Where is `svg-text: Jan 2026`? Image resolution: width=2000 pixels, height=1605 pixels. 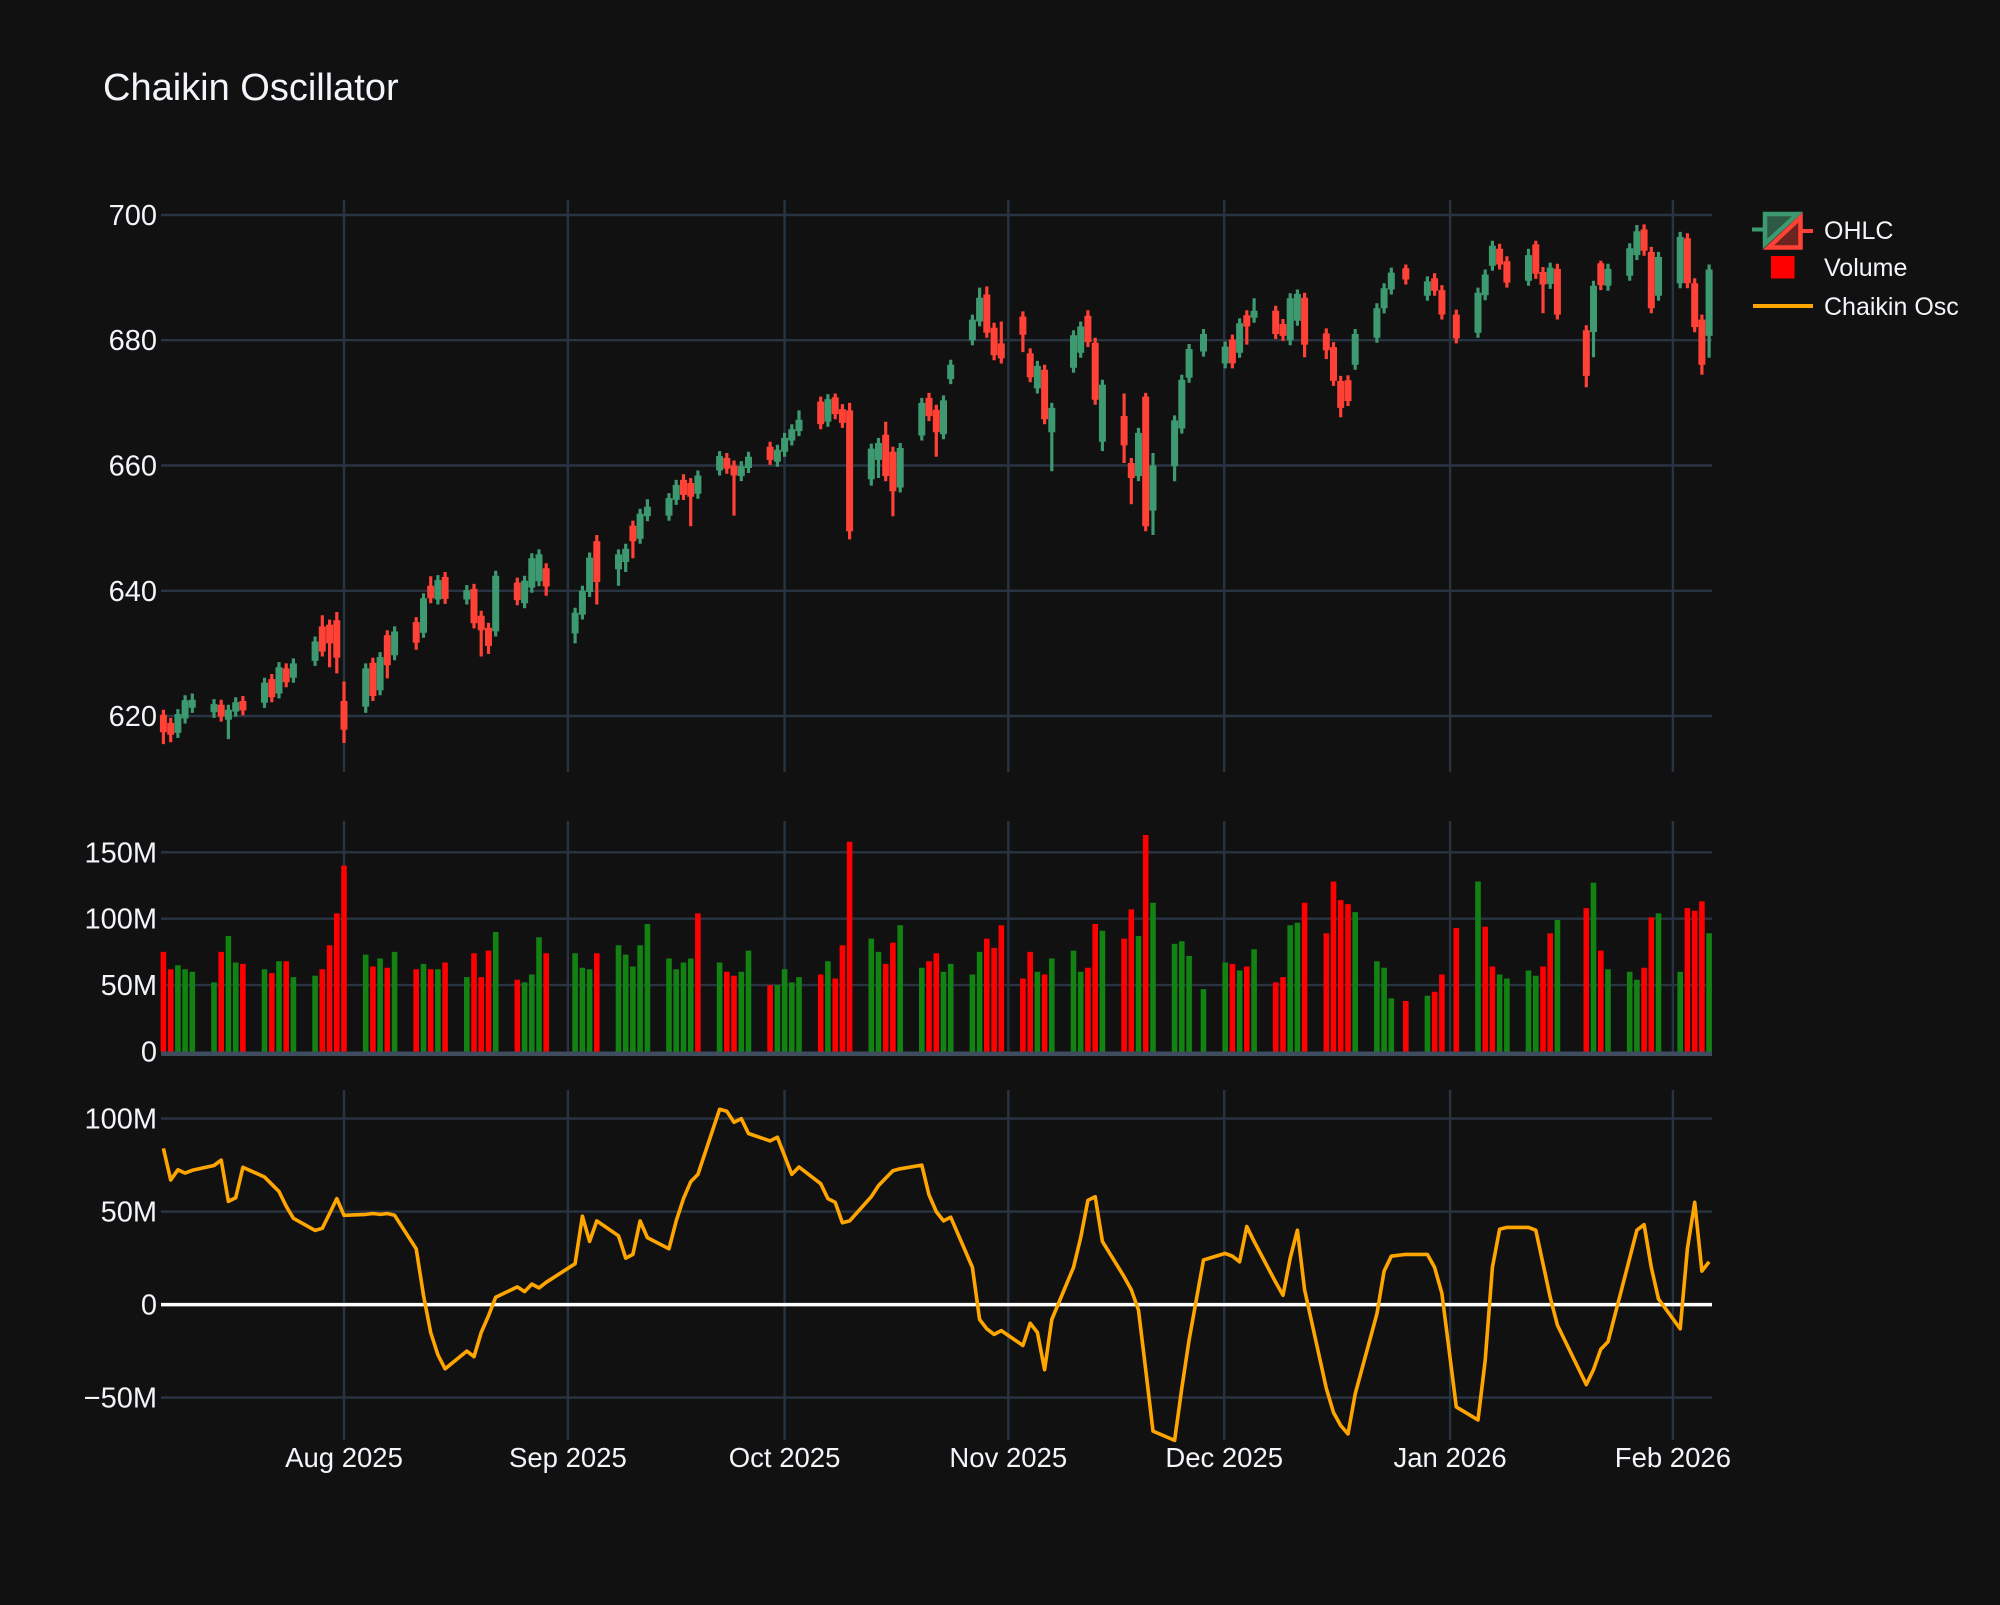 svg-text: Jan 2026 is located at coordinates (1450, 1457).